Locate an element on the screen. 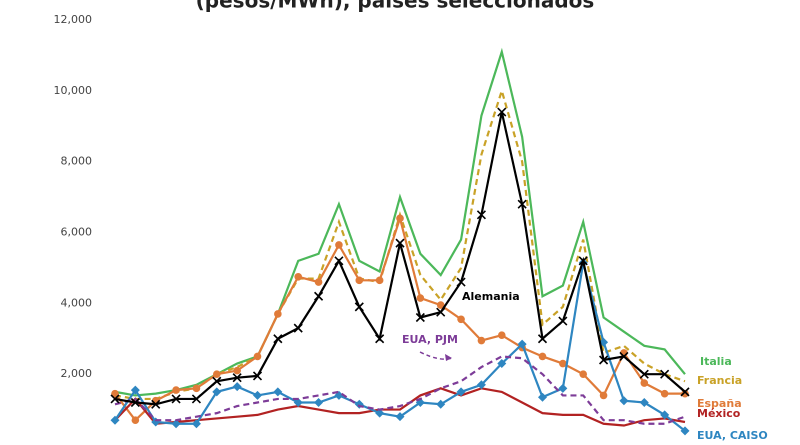 The width and height of the screenshot is (800, 445). y-tick-label: 4,000 is located at coordinates (77, 302).